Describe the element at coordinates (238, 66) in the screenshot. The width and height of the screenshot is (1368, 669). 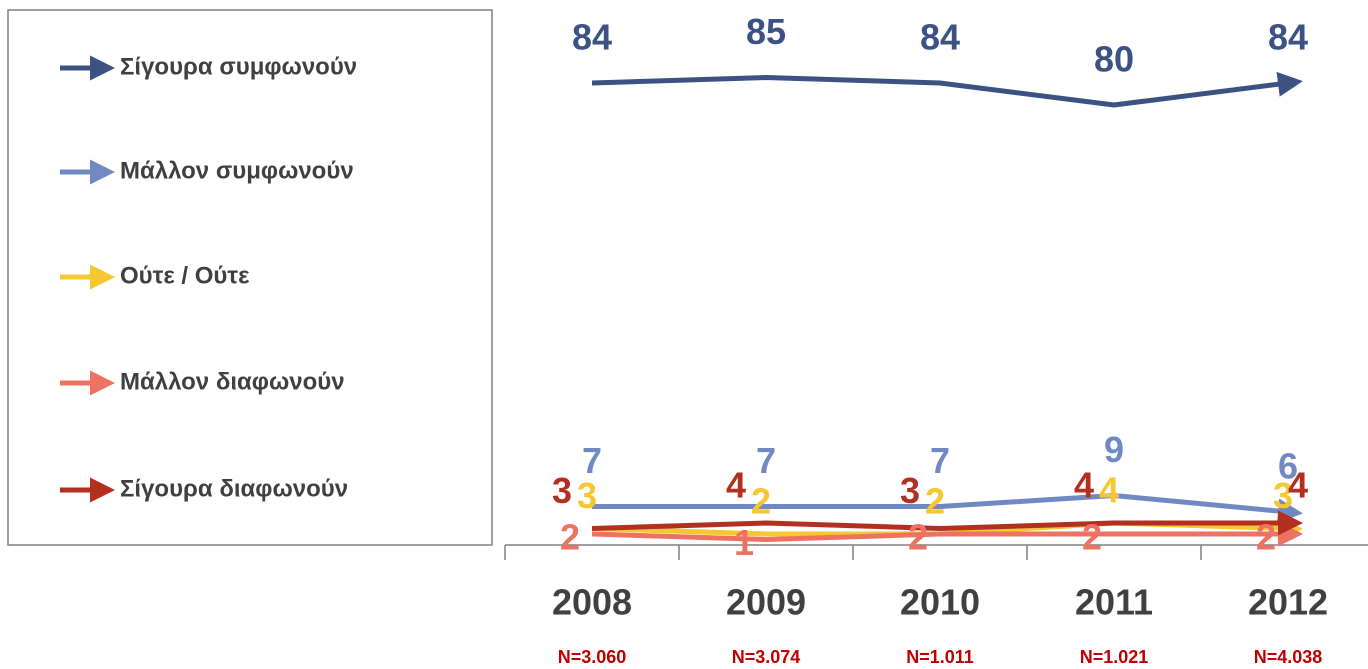
I see `legend-label: Σίγουρα συμφωνούν` at that location.